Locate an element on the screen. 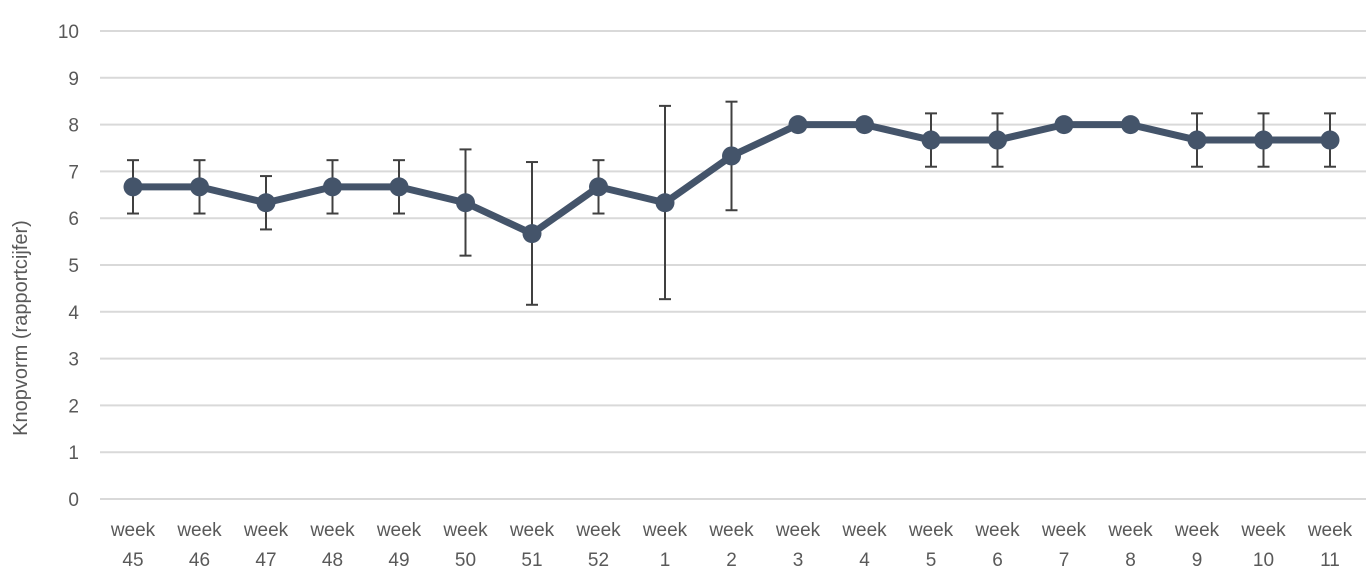 Image resolution: width=1371 pixels, height=576 pixels. x-tick-label-8-line1: week is located at coordinates (665, 530).